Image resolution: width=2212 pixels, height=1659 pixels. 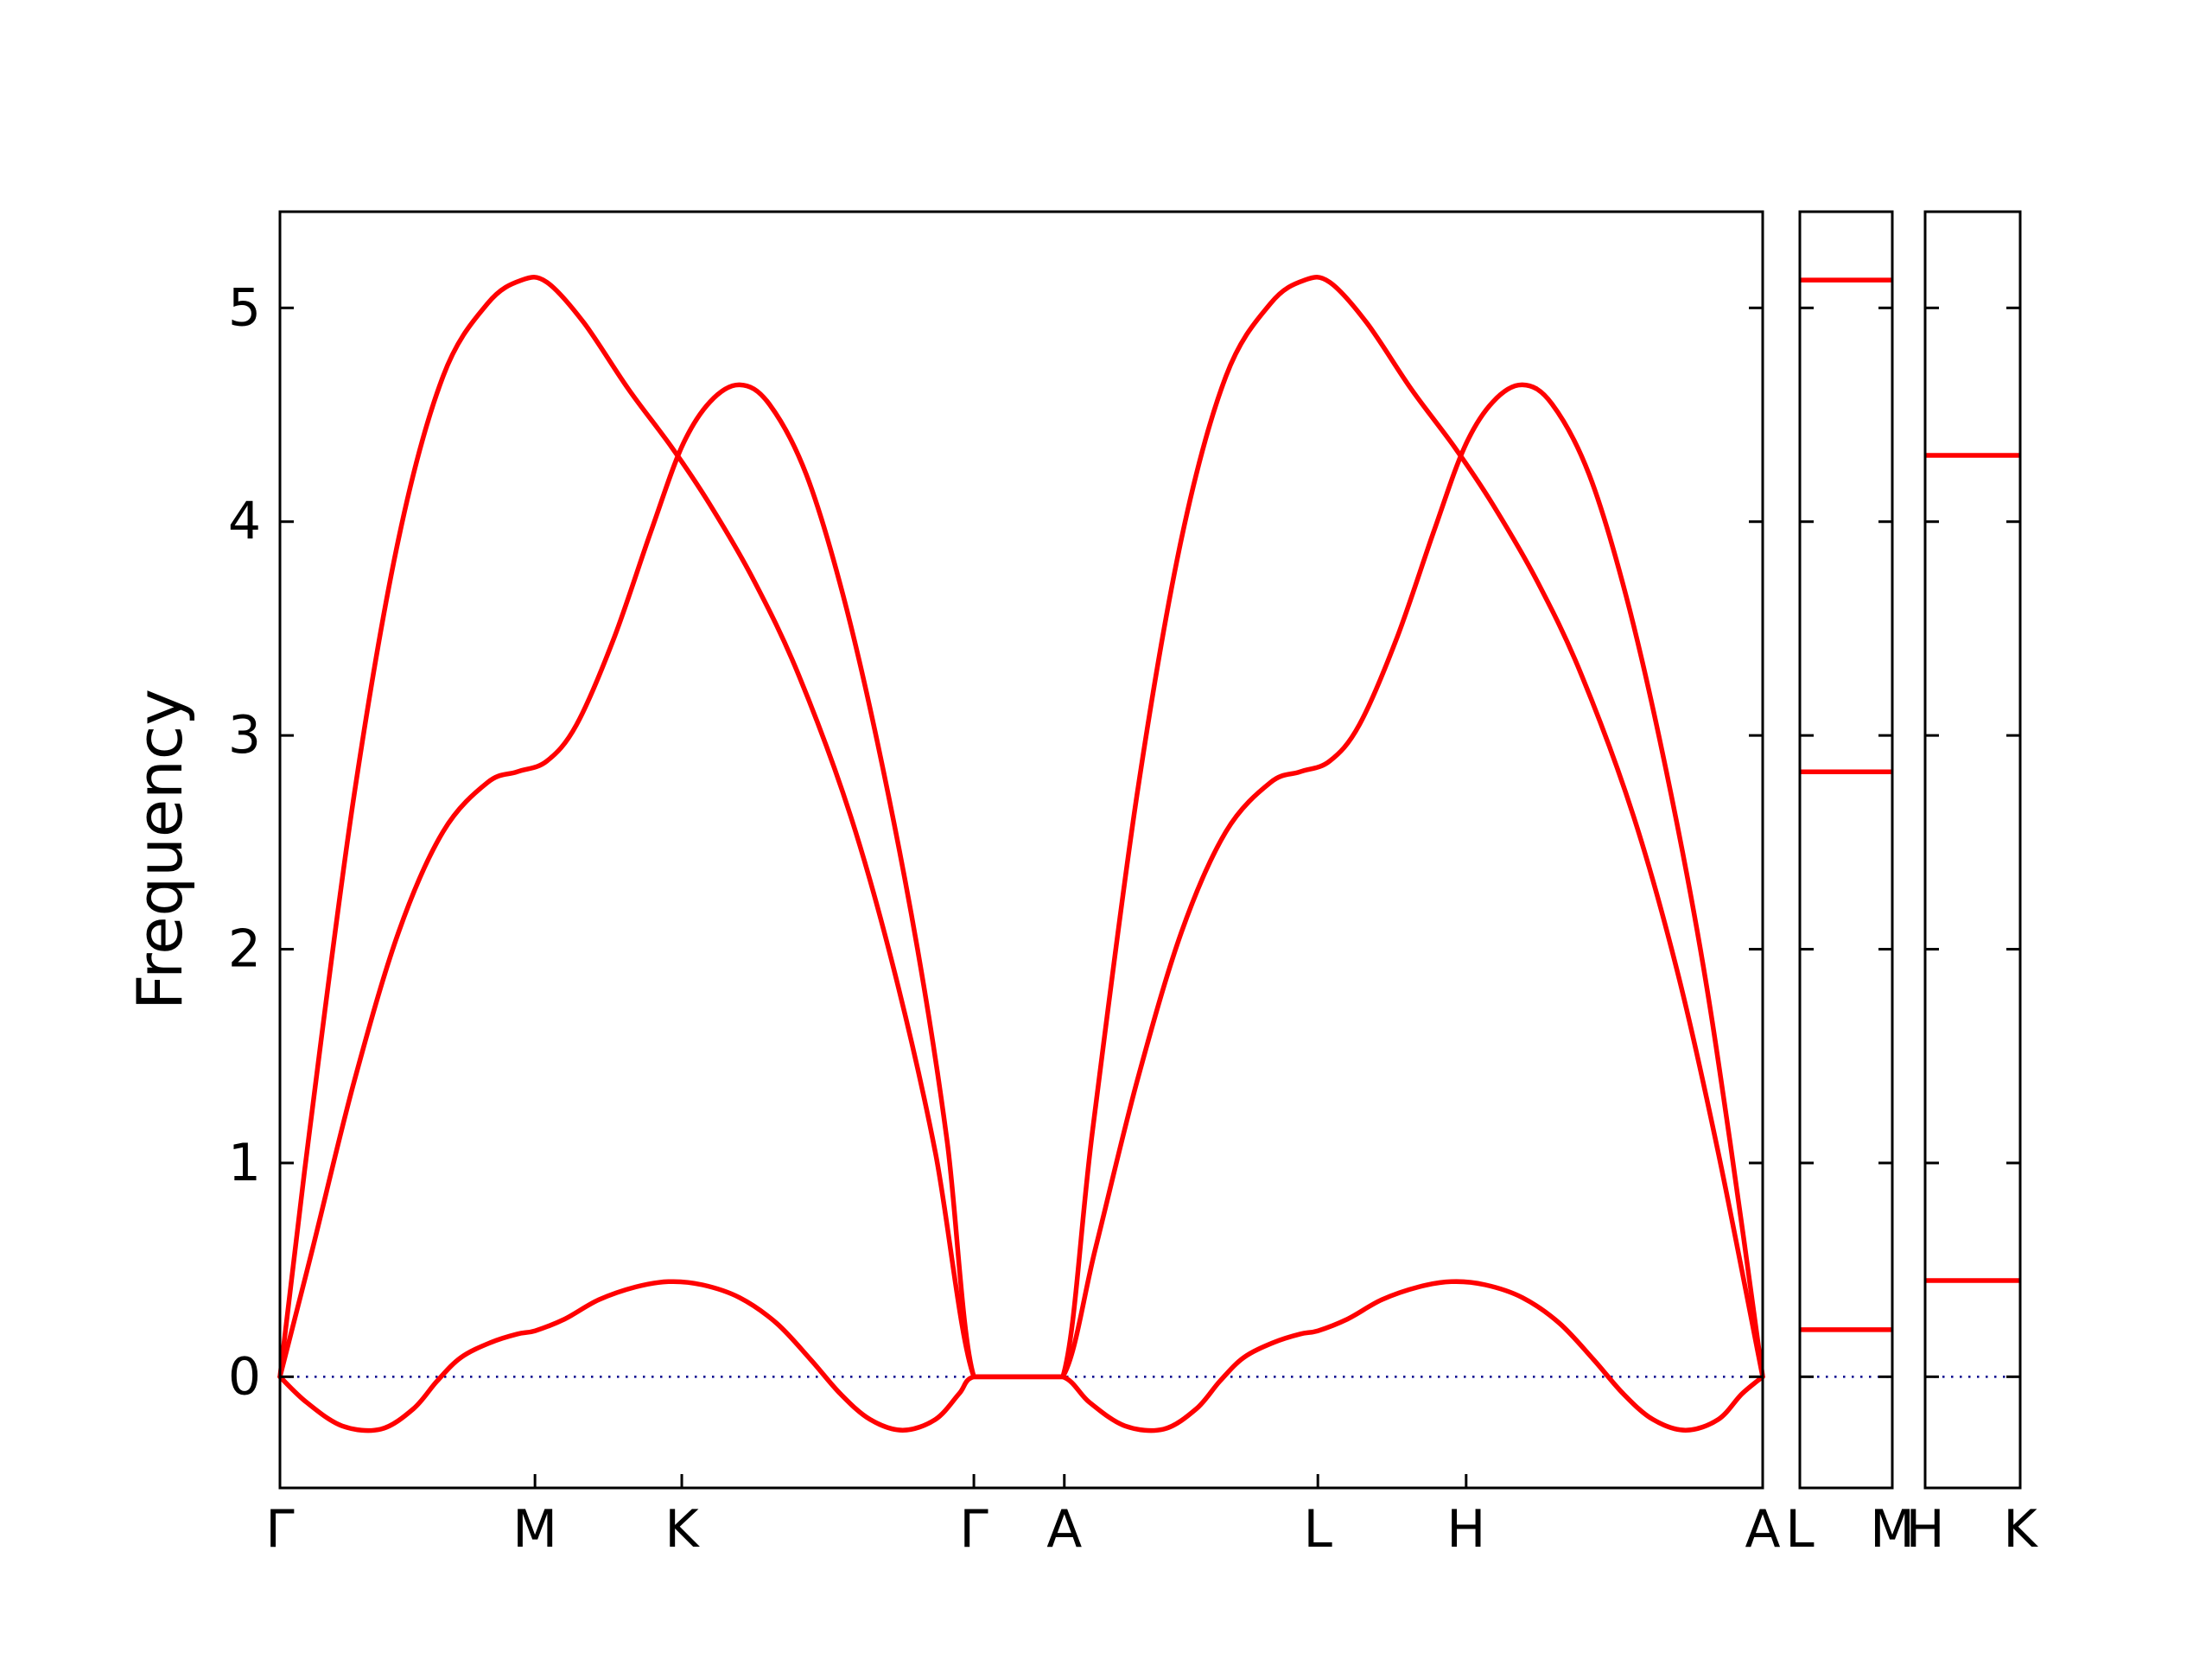 What do you see at coordinates (1021, 1356) in the screenshot?
I see `phonon-band-curve-lower-band` at bounding box center [1021, 1356].